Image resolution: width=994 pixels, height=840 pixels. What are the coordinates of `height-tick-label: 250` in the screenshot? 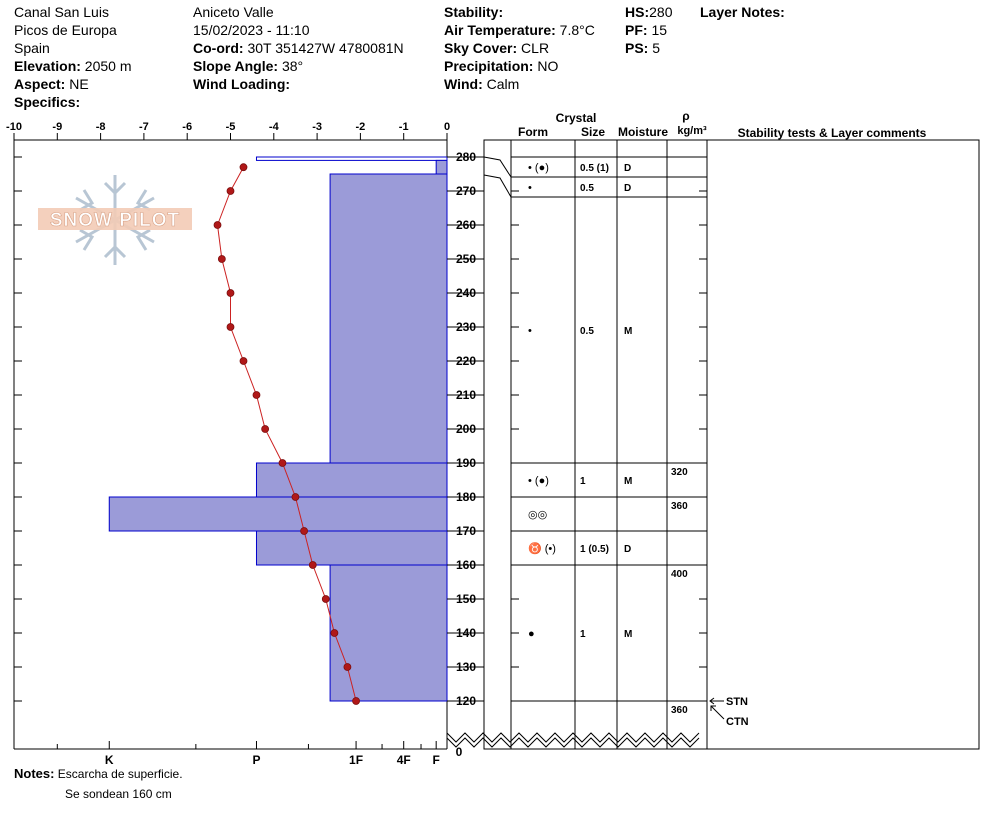 It's located at (466, 259).